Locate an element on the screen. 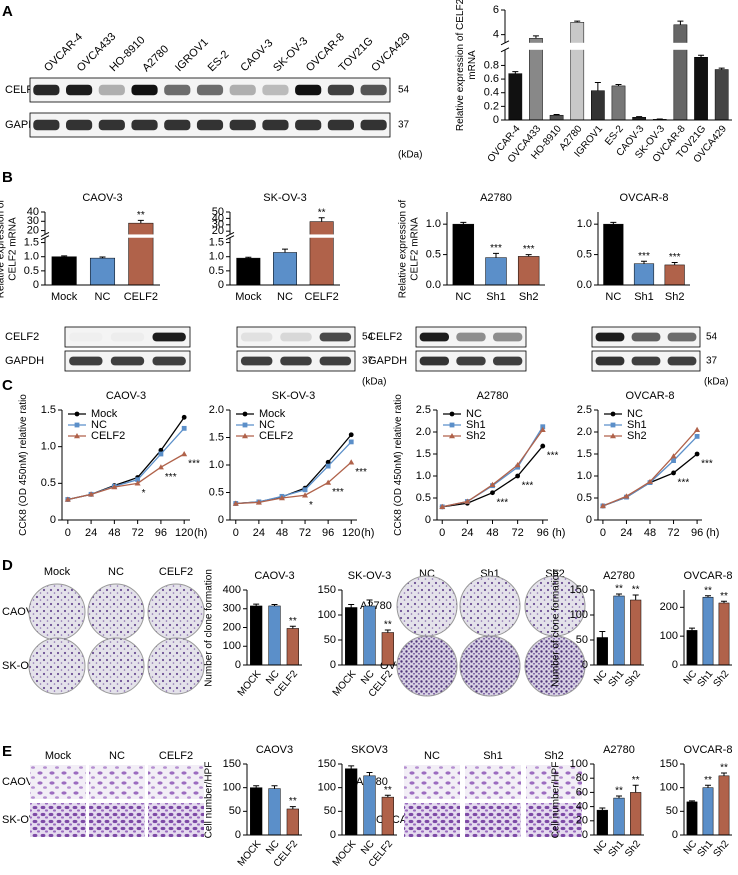 This screenshot has width=738, height=875. blot-unit: (kDa) is located at coordinates (716, 382).